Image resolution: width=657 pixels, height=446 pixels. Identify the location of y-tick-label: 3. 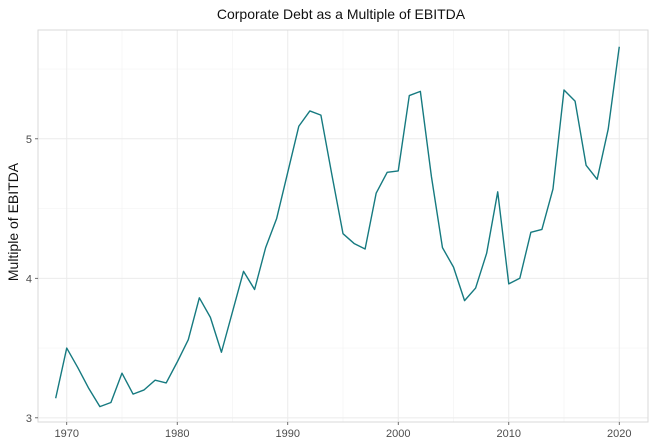
(29, 419).